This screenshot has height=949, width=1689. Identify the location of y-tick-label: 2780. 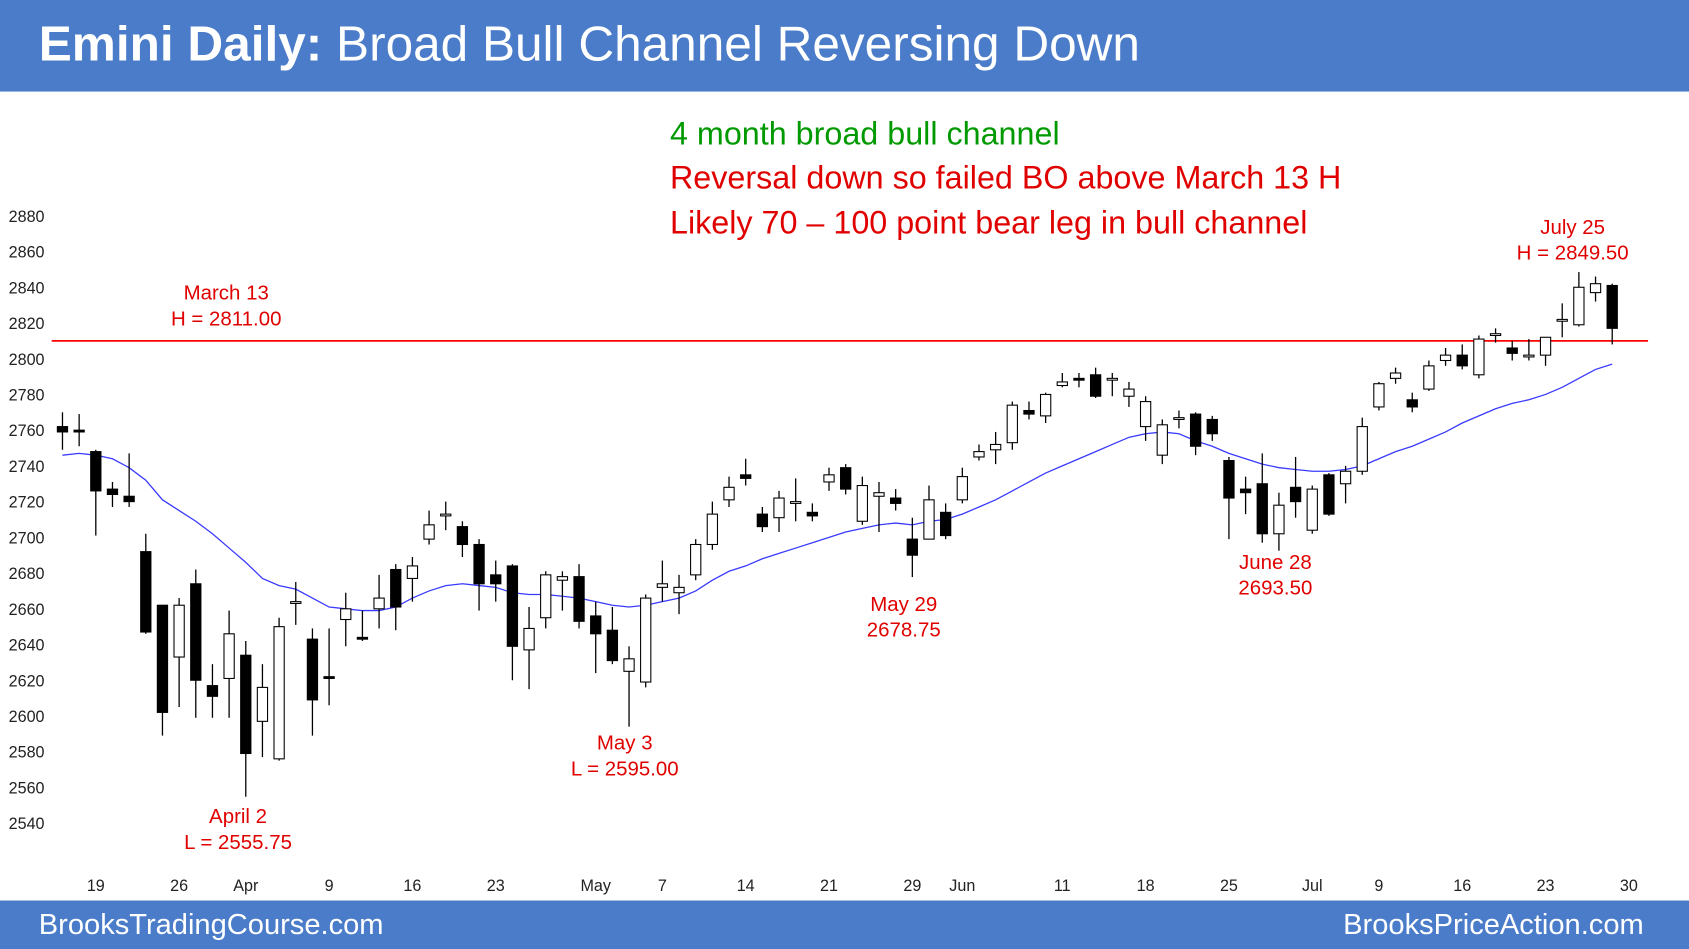
(27, 395).